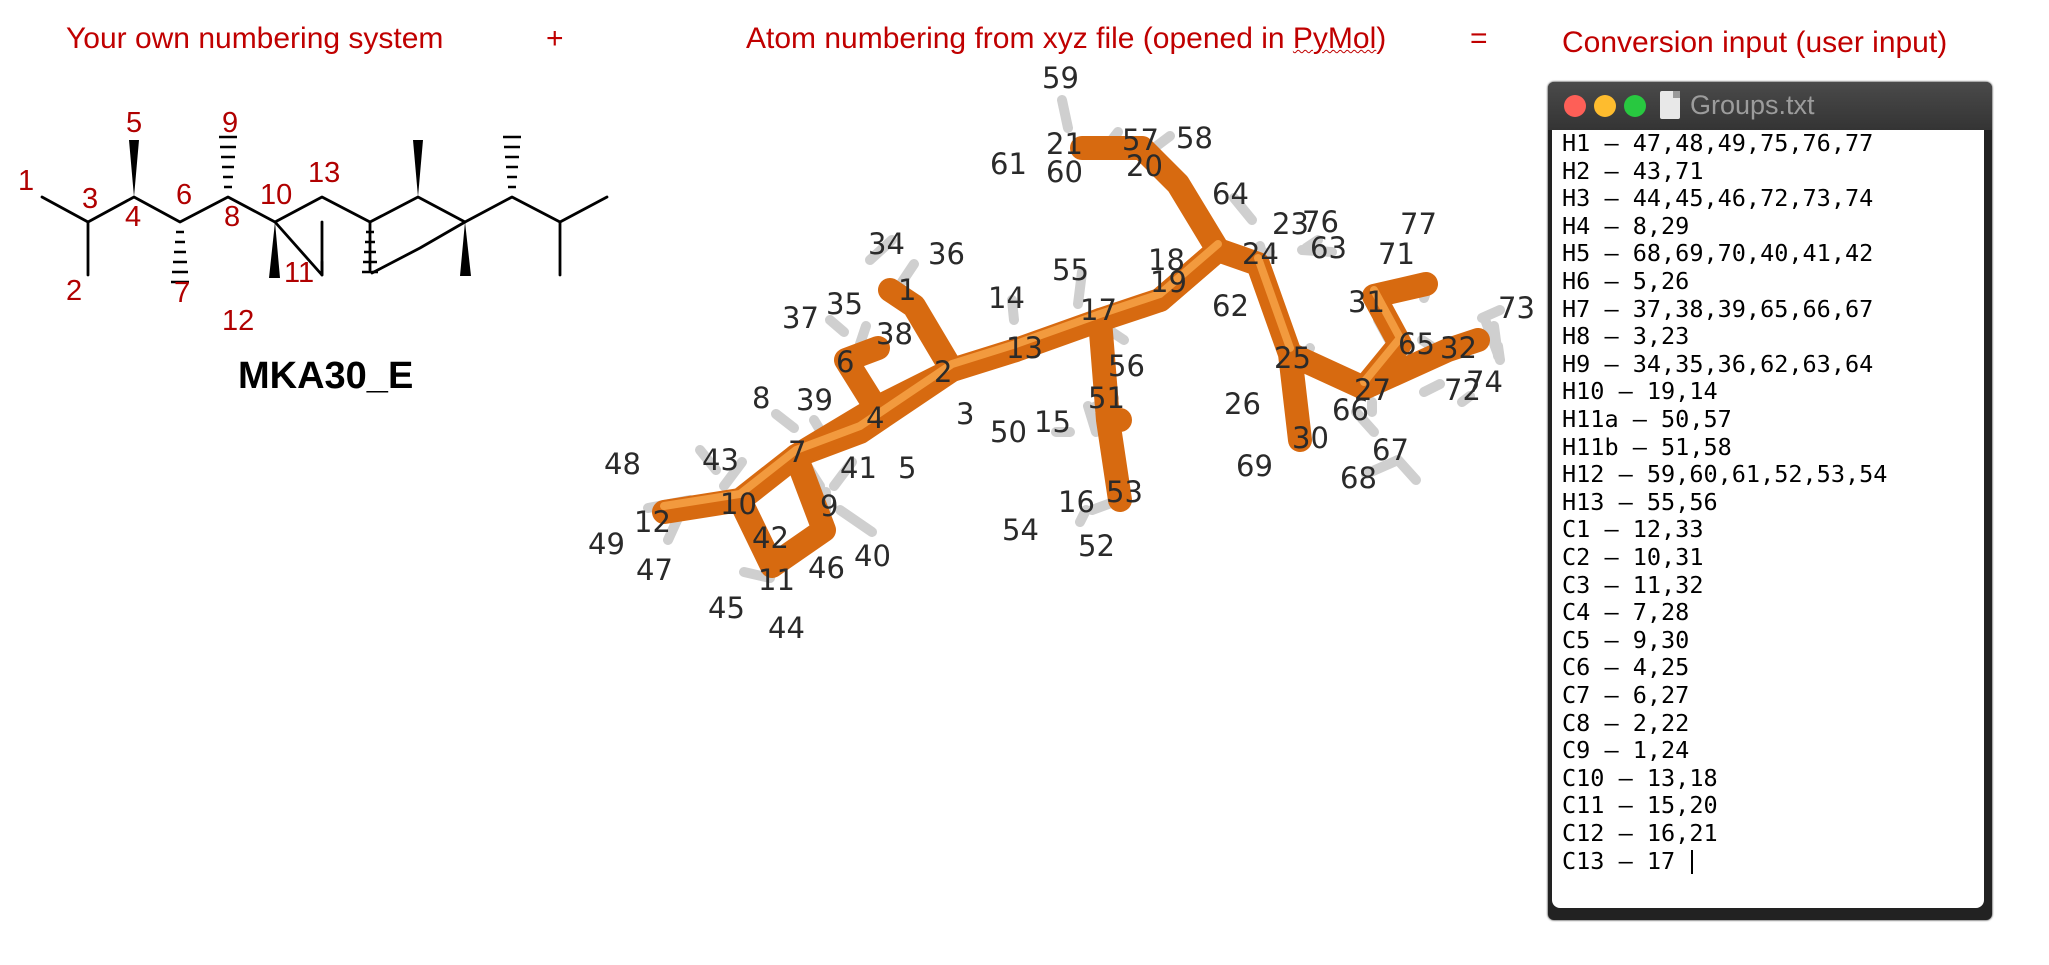  I want to click on group-line: H11b – 51,58, so click(1647, 446).